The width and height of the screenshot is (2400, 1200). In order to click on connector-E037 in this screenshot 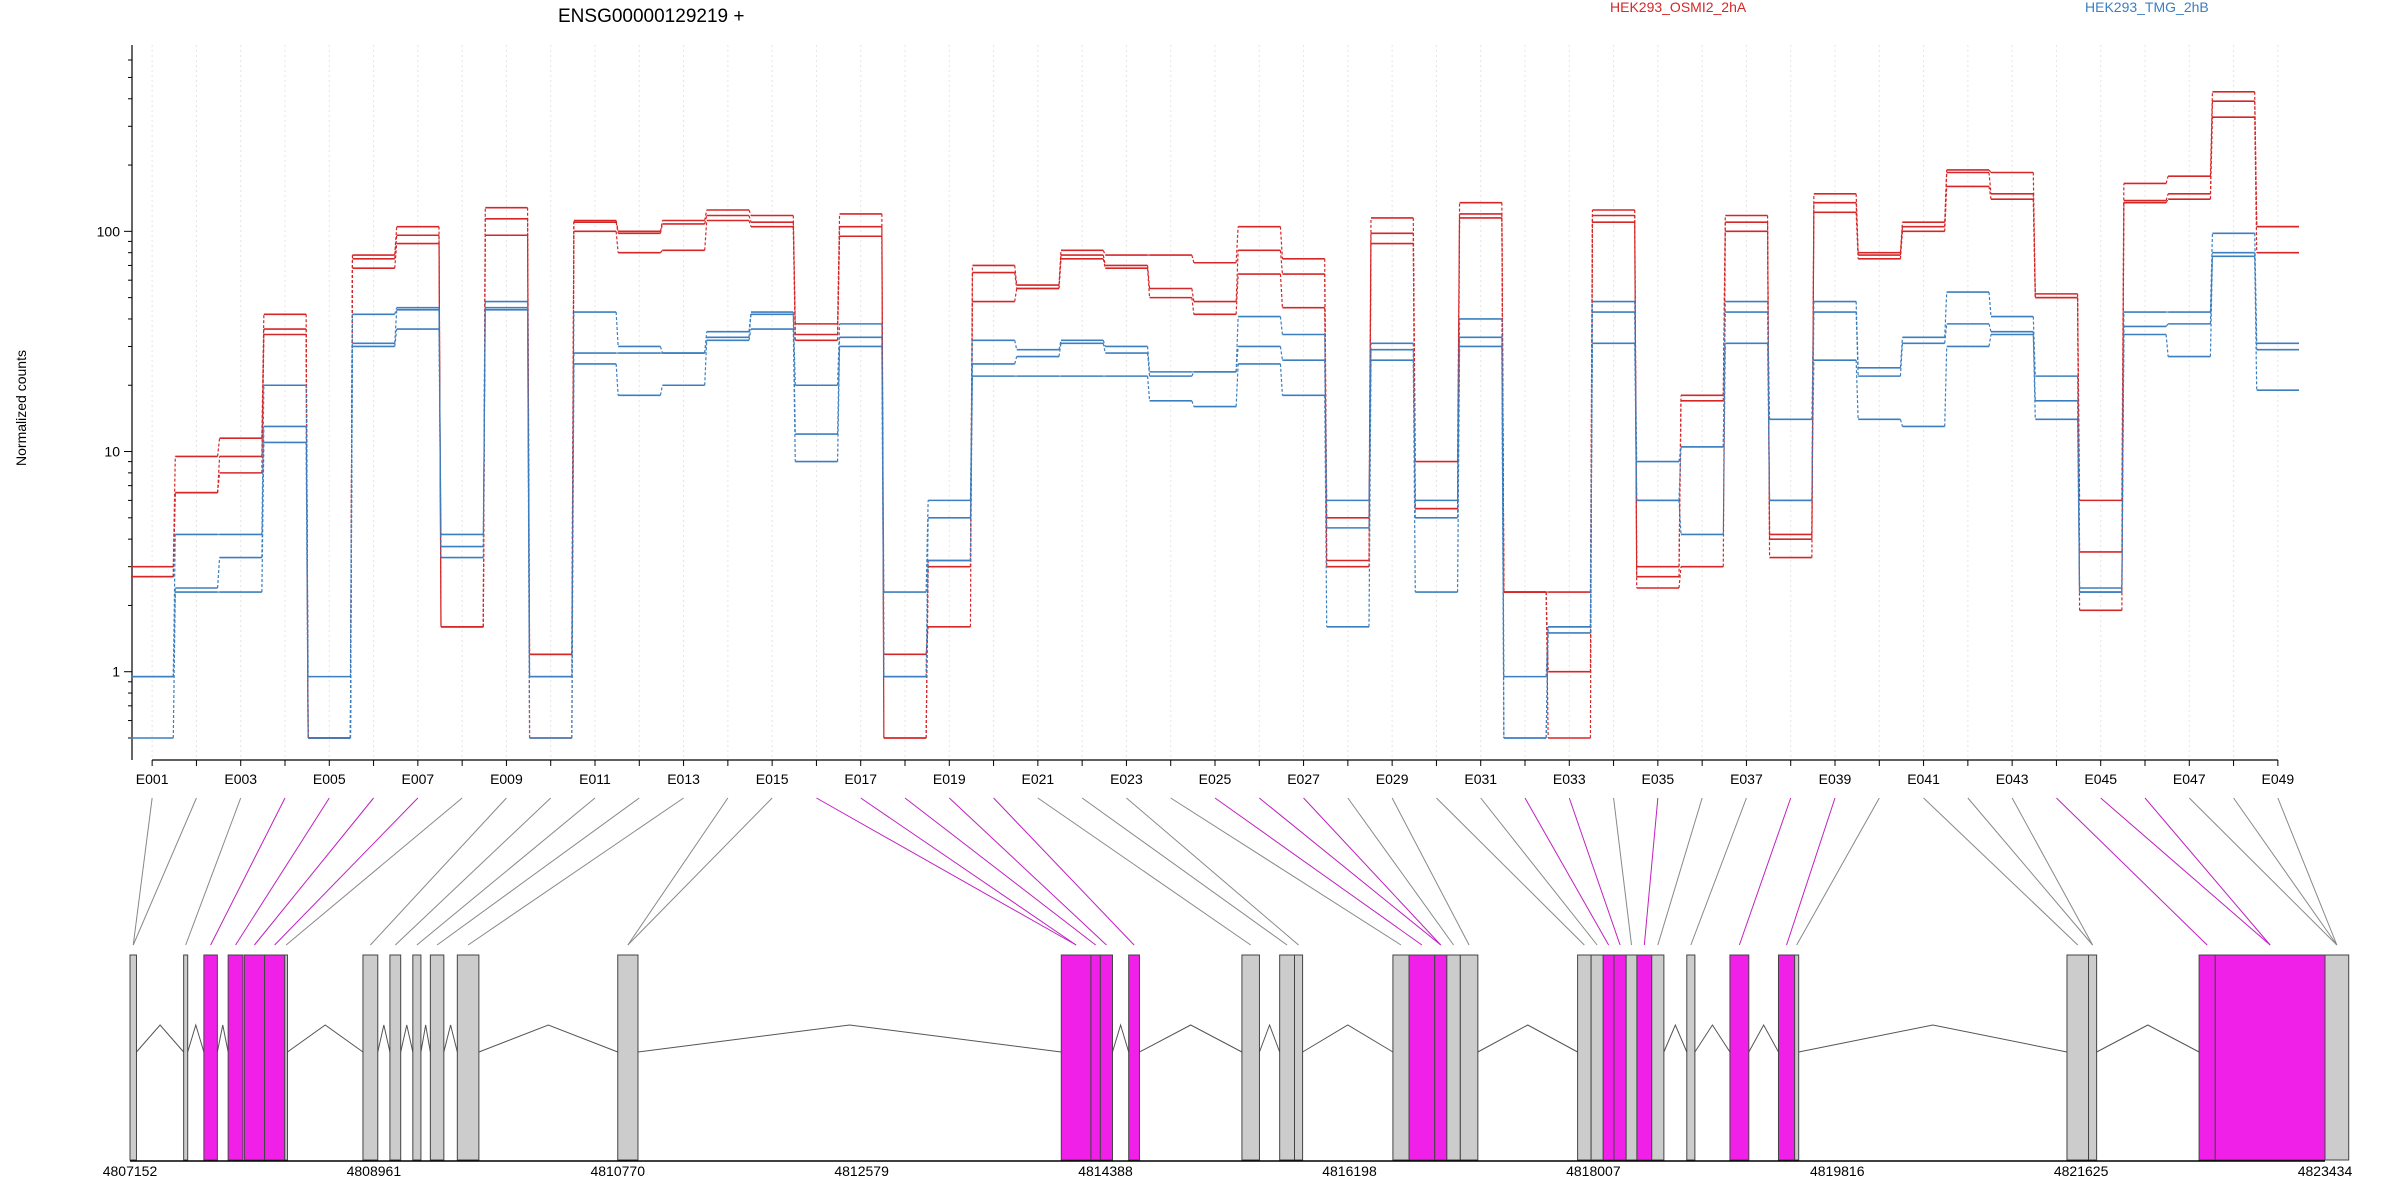, I will do `click(1718, 871)`.